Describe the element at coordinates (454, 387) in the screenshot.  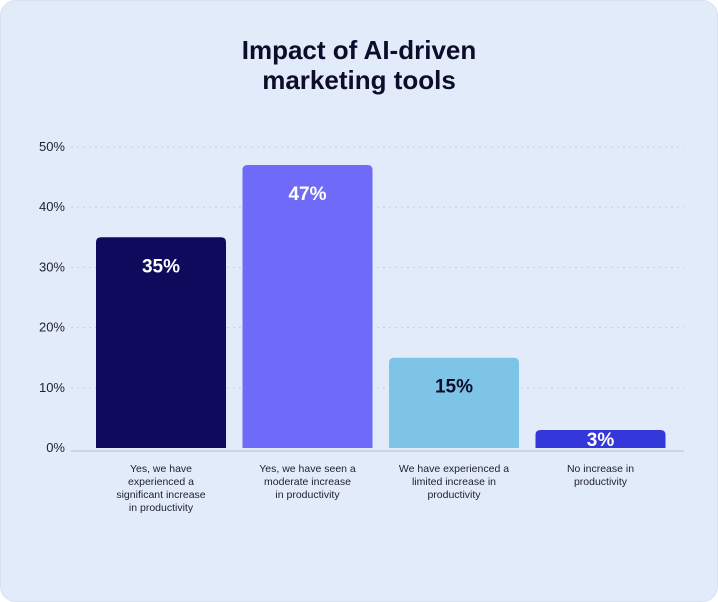
I see `bar-value-label: 15%` at that location.